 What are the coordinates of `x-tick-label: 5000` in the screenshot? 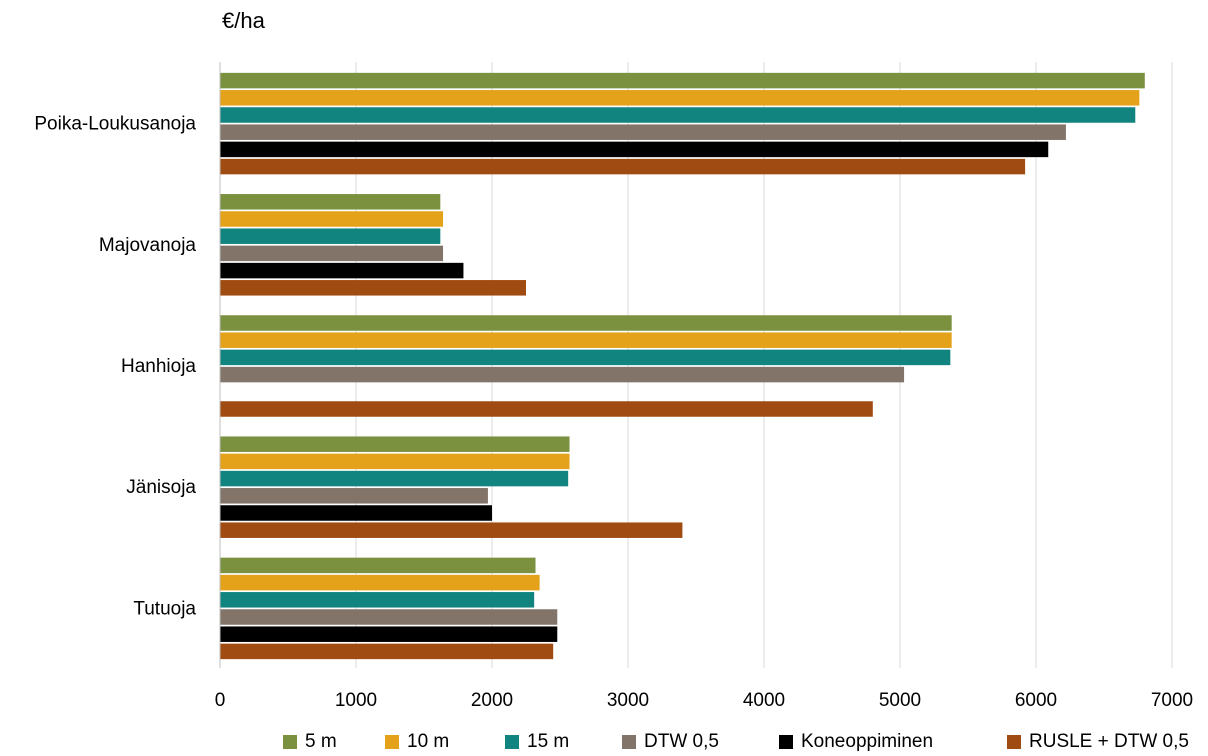 It's located at (900, 700).